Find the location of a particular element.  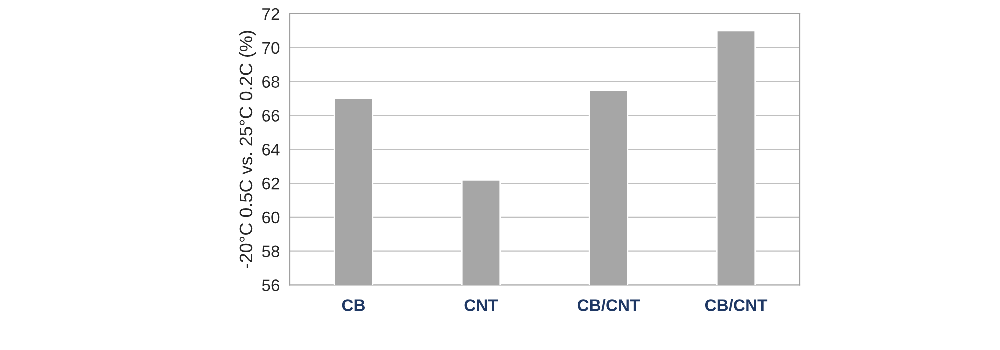

y-tick-label: 68 is located at coordinates (271, 82).